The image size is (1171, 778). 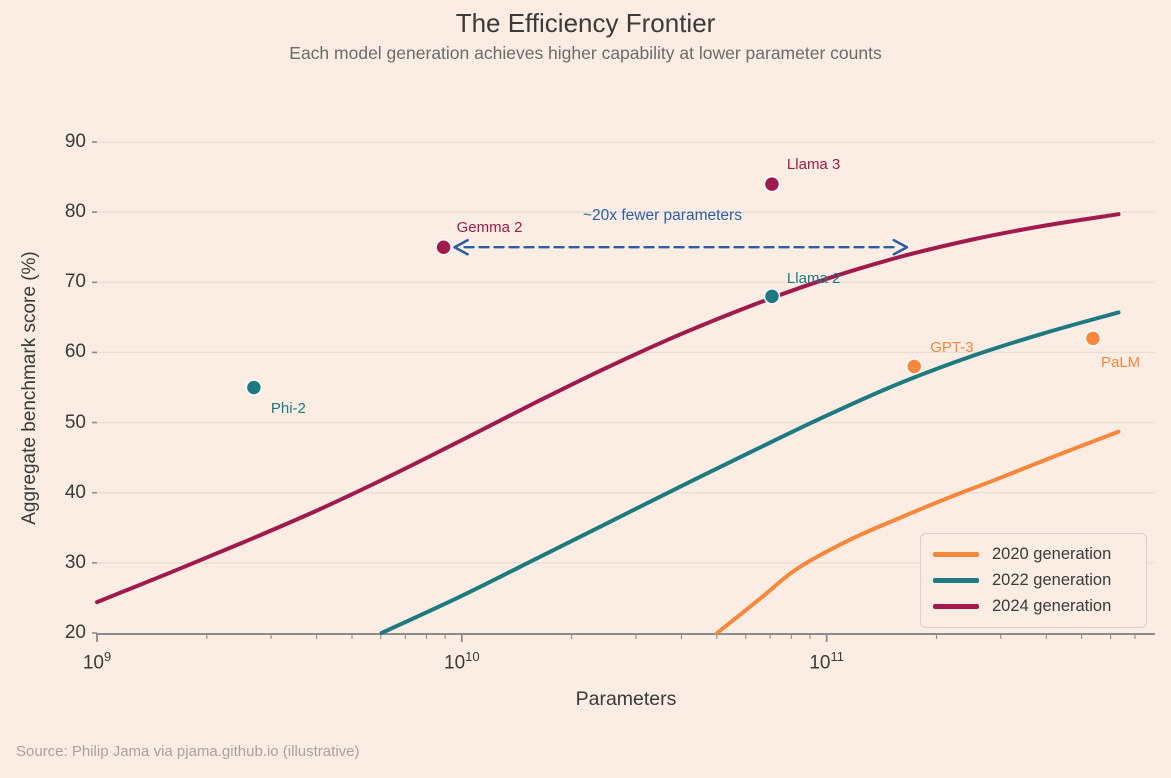 What do you see at coordinates (1052, 606) in the screenshot?
I see `legend-label-2024: 2024 generation` at bounding box center [1052, 606].